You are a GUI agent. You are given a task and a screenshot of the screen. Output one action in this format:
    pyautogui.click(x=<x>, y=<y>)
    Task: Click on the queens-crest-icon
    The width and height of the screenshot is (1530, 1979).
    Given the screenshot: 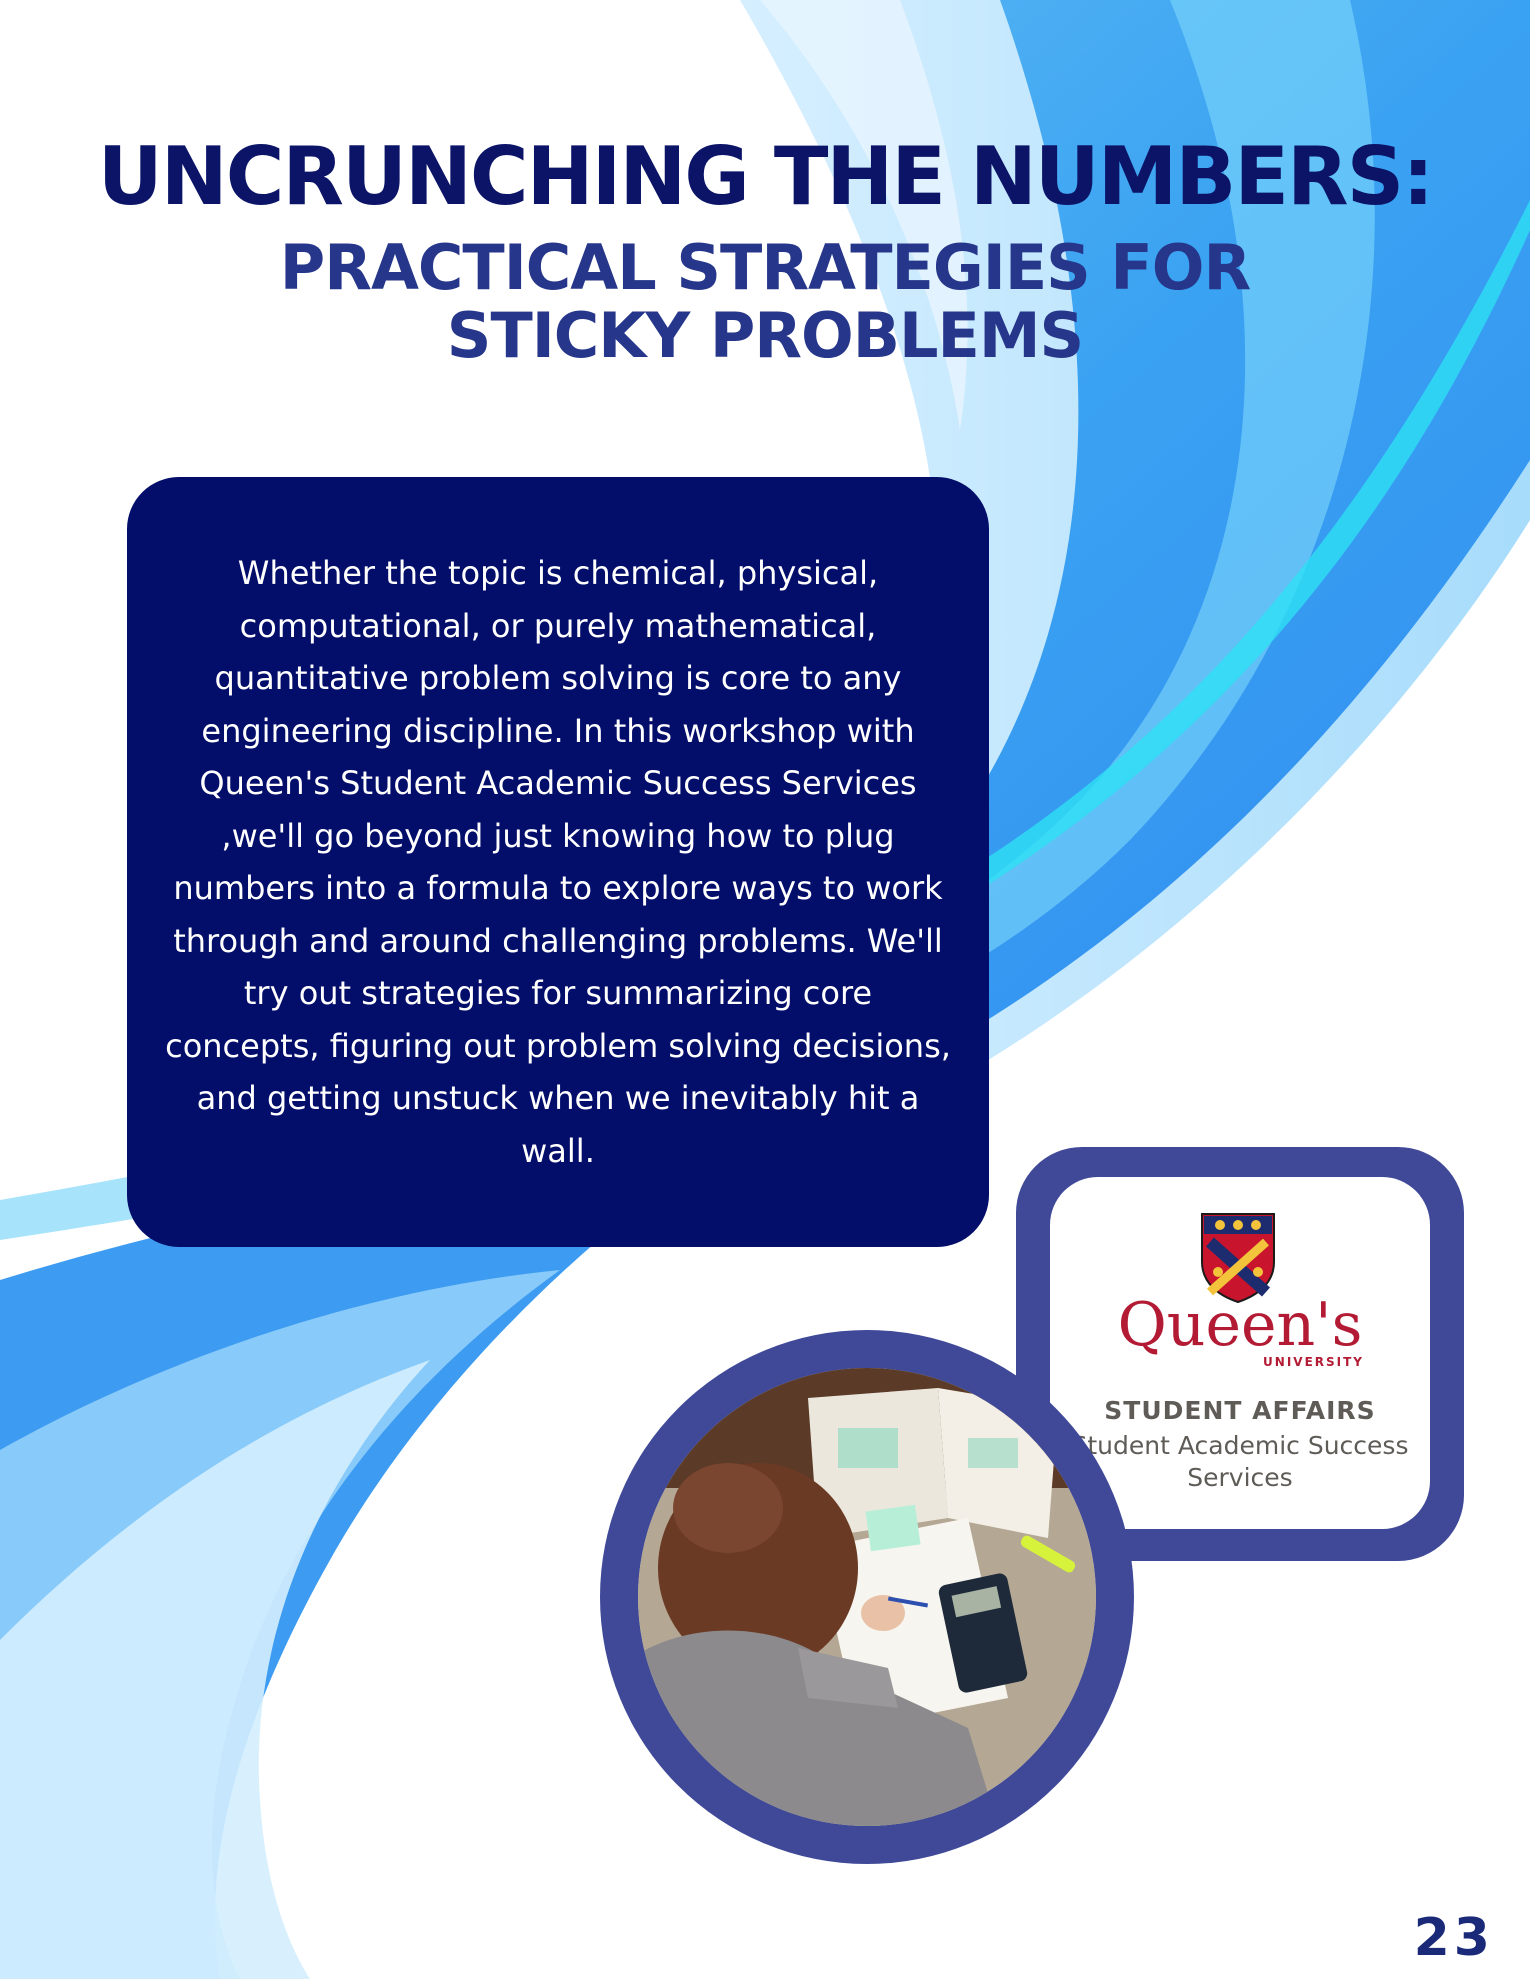 What is the action you would take?
    pyautogui.click(x=1238, y=1258)
    